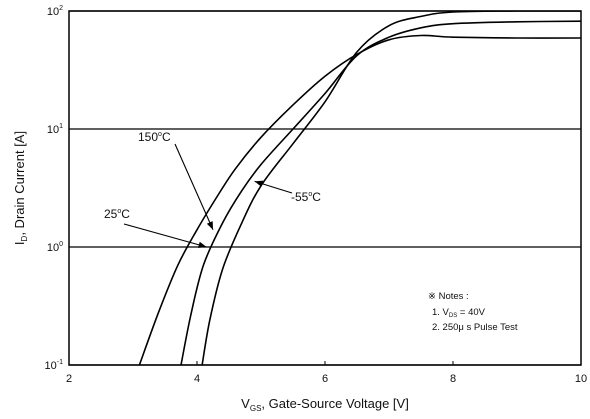  Describe the element at coordinates (325, 379) in the screenshot. I see `x-tick-label: 6` at that location.